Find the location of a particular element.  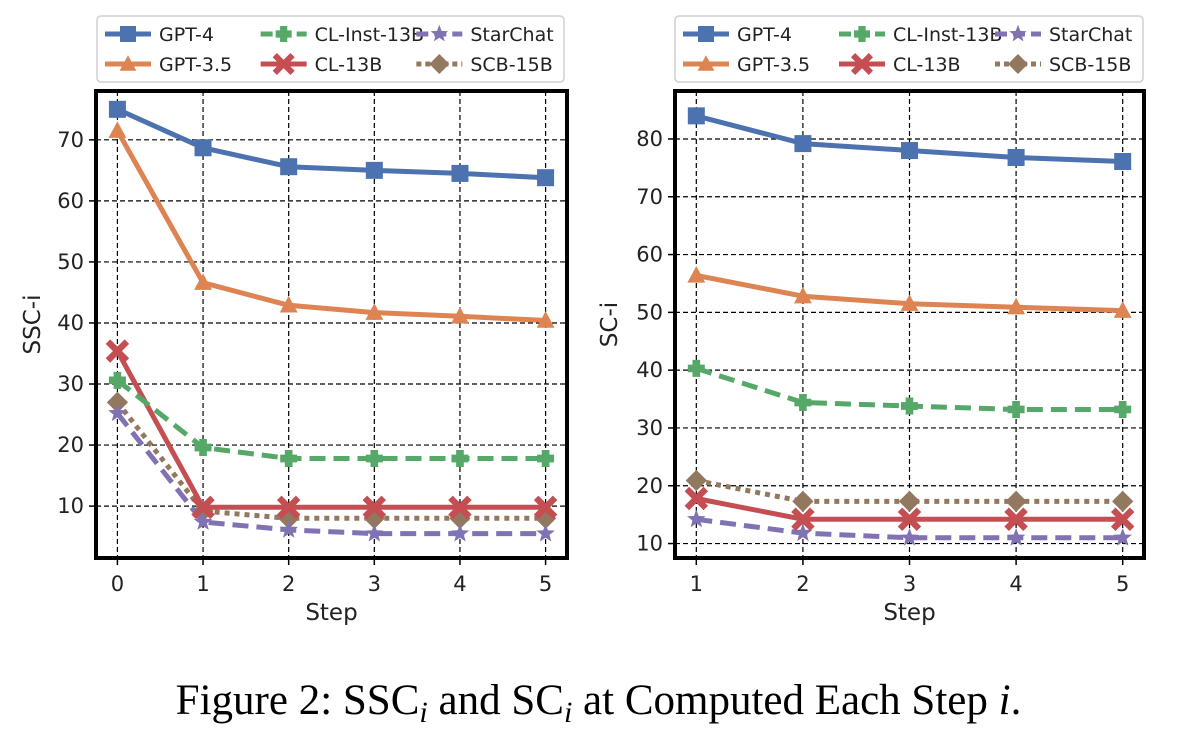

series-line-scb-15b is located at coordinates (909, 491).